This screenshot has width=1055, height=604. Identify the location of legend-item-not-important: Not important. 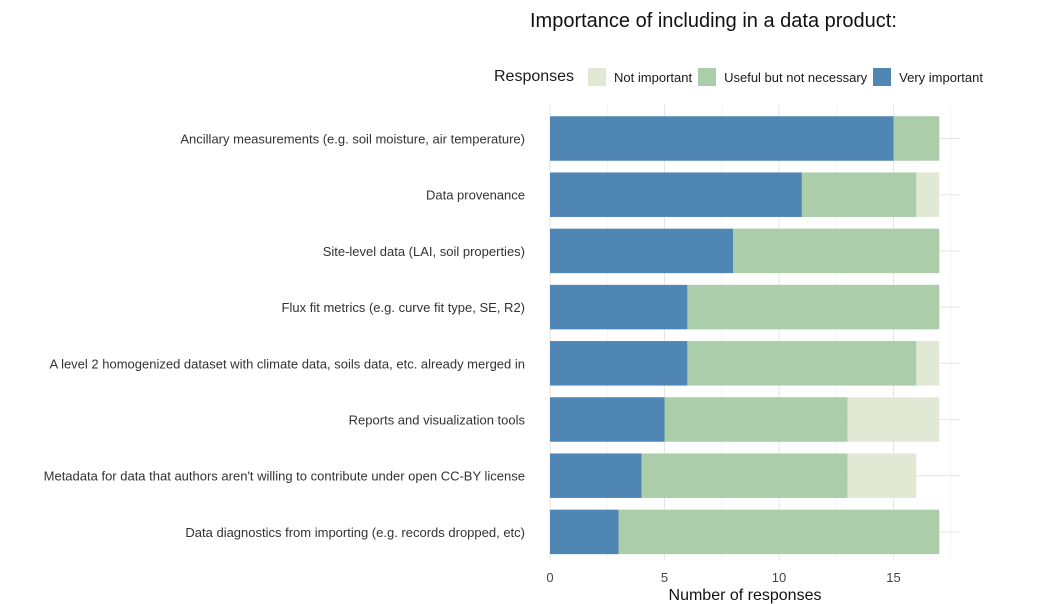
(640, 77).